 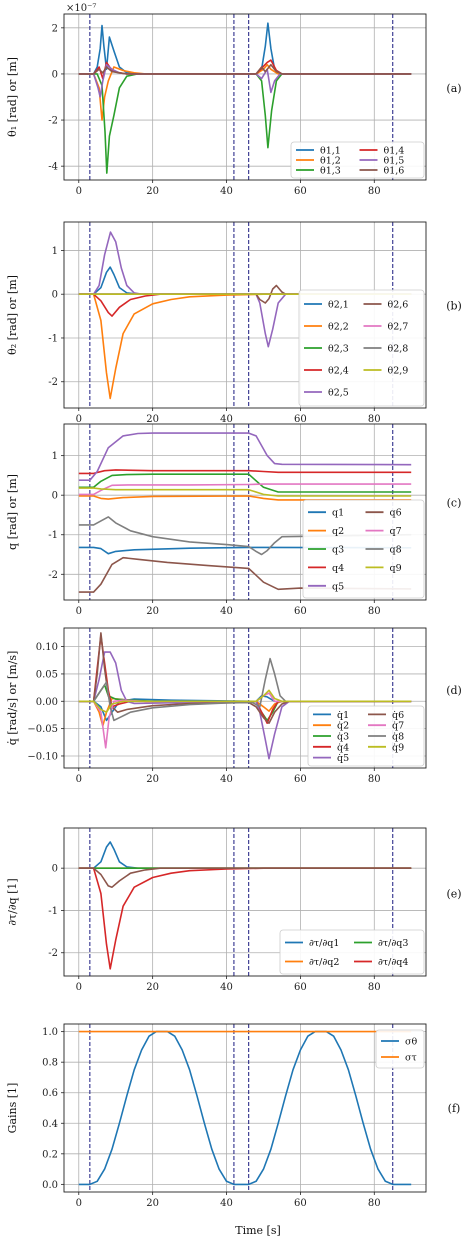 I want to click on y-tick-label: 0.4, so click(x=50, y=1124).